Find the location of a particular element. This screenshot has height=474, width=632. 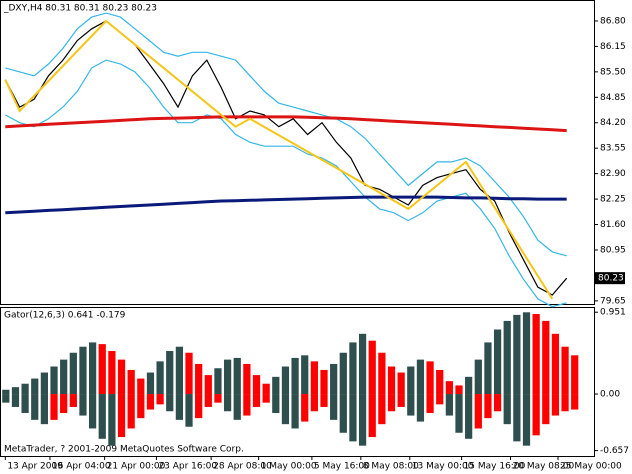

x-tick-label: 15 May 16:00 is located at coordinates (495, 467).